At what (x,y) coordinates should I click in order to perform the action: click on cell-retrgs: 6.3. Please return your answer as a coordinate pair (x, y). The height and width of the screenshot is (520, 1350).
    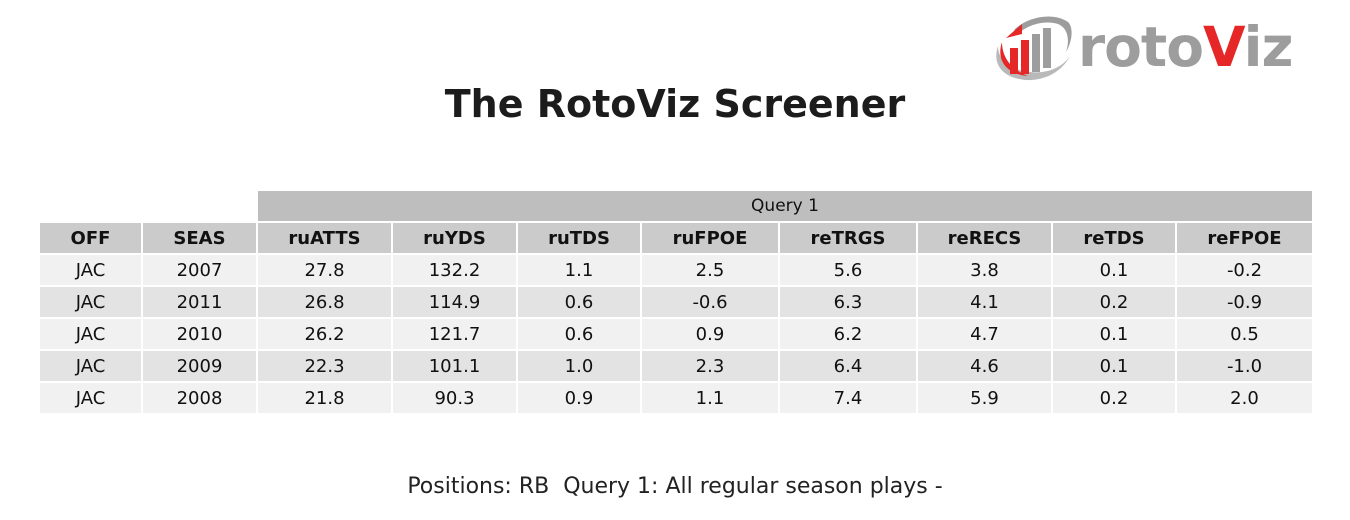
    Looking at the image, I should click on (848, 302).